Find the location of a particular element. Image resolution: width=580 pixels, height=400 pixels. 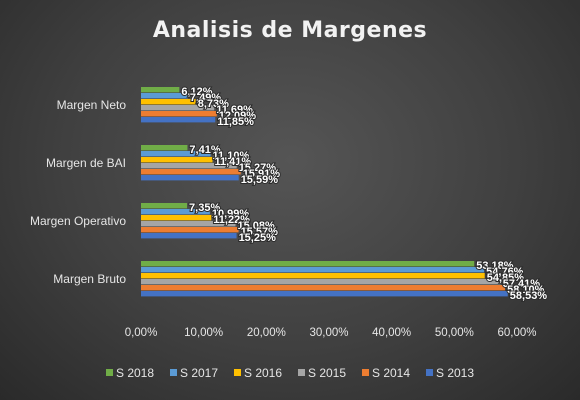

data-label: 7,41% is located at coordinates (204, 150).